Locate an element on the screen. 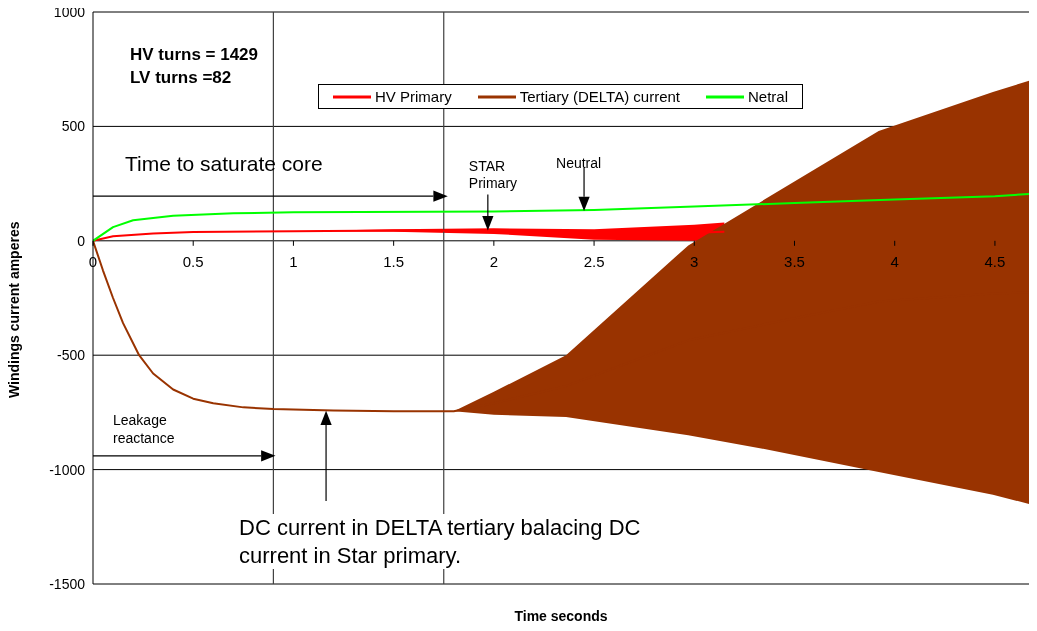 The width and height of the screenshot is (1037, 631). annotation: STAR Primary is located at coordinates (493, 175).